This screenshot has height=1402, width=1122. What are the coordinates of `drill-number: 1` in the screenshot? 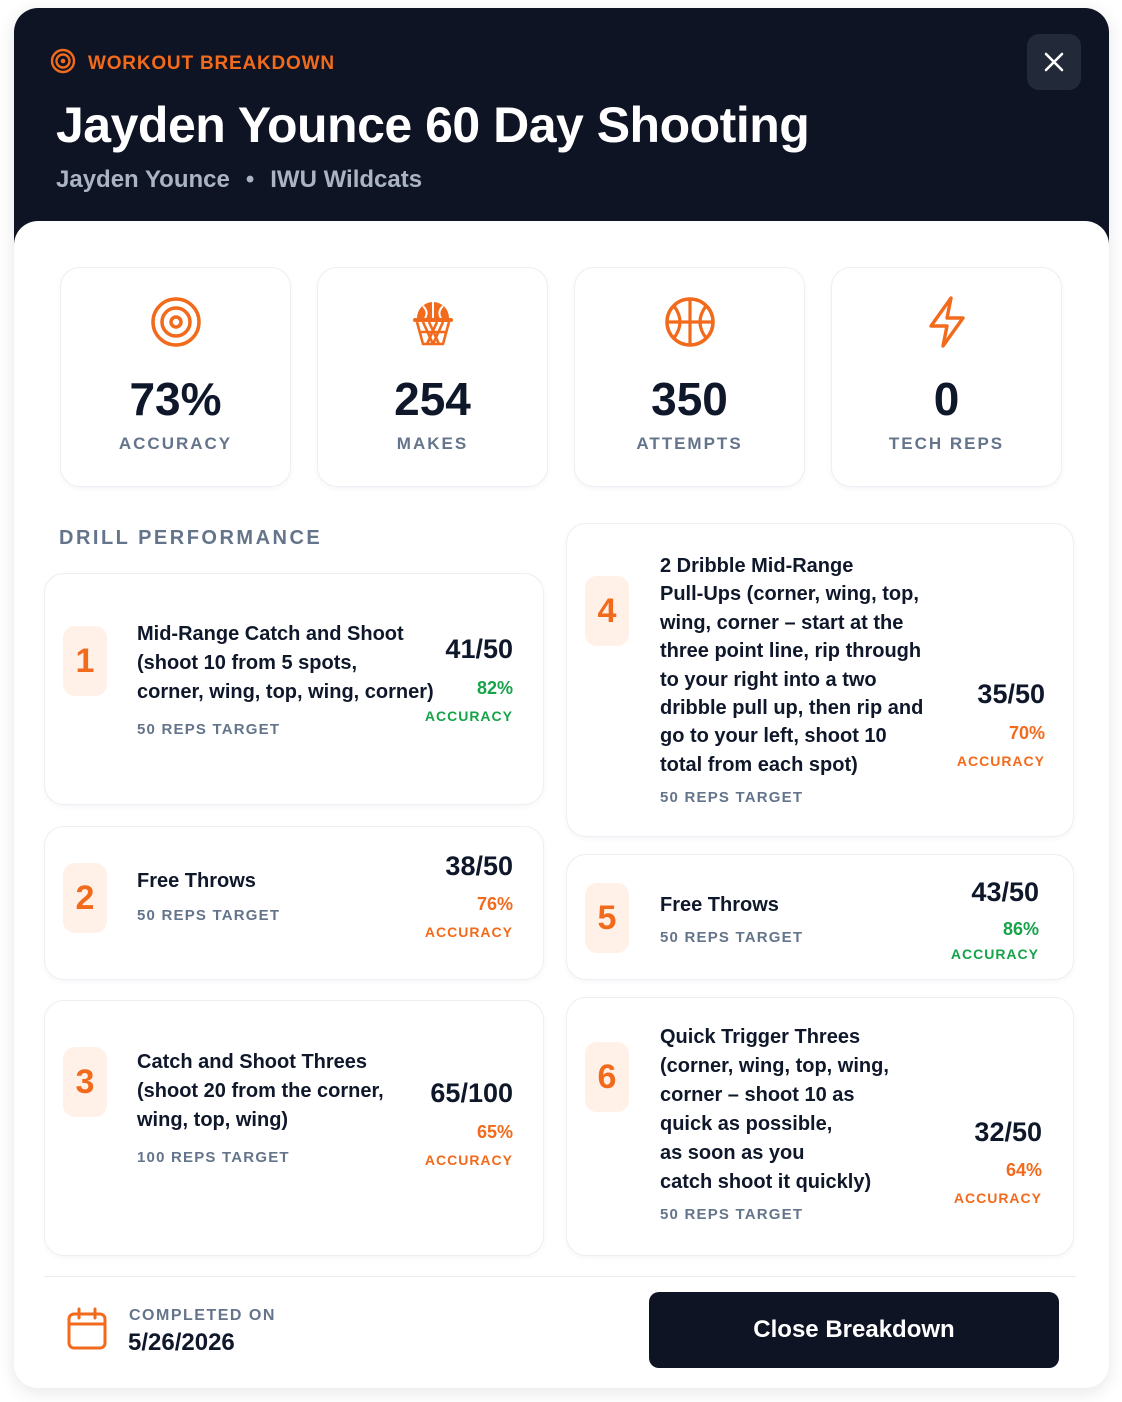 It's located at (85, 661).